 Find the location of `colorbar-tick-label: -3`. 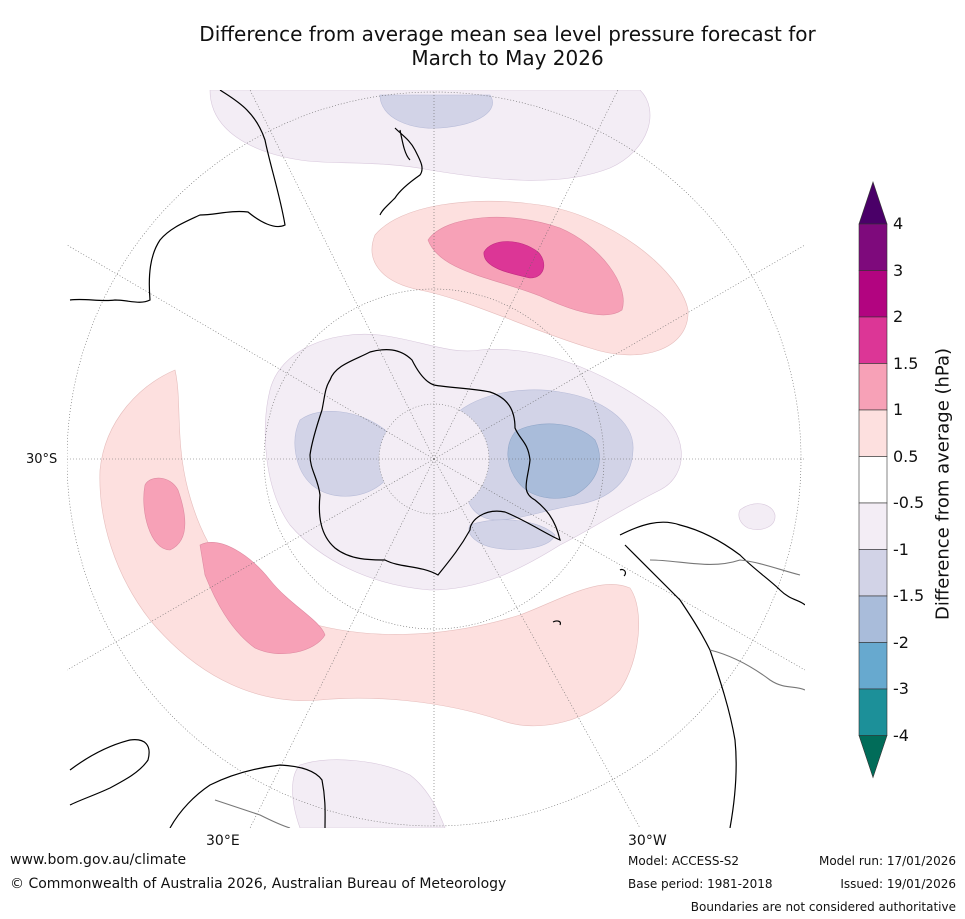

colorbar-tick-label: -3 is located at coordinates (901, 688).